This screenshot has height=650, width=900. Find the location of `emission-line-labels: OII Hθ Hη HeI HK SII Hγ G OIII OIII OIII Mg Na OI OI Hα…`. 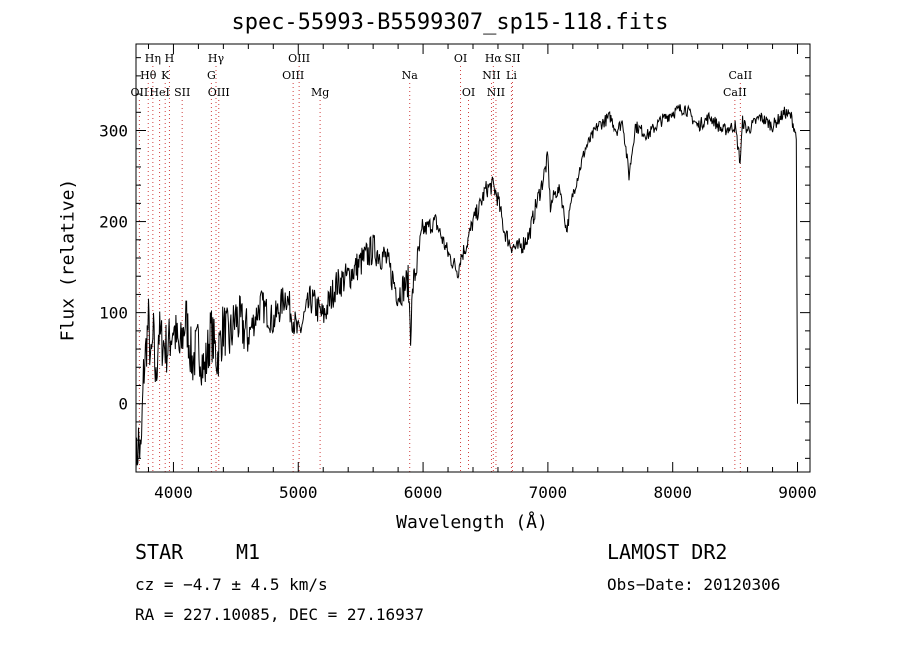

emission-line-labels: OII Hθ Hη HeI HK SII Hγ G OIII OIII OIII Mg Na OI OI Hα… is located at coordinates (442, 75).